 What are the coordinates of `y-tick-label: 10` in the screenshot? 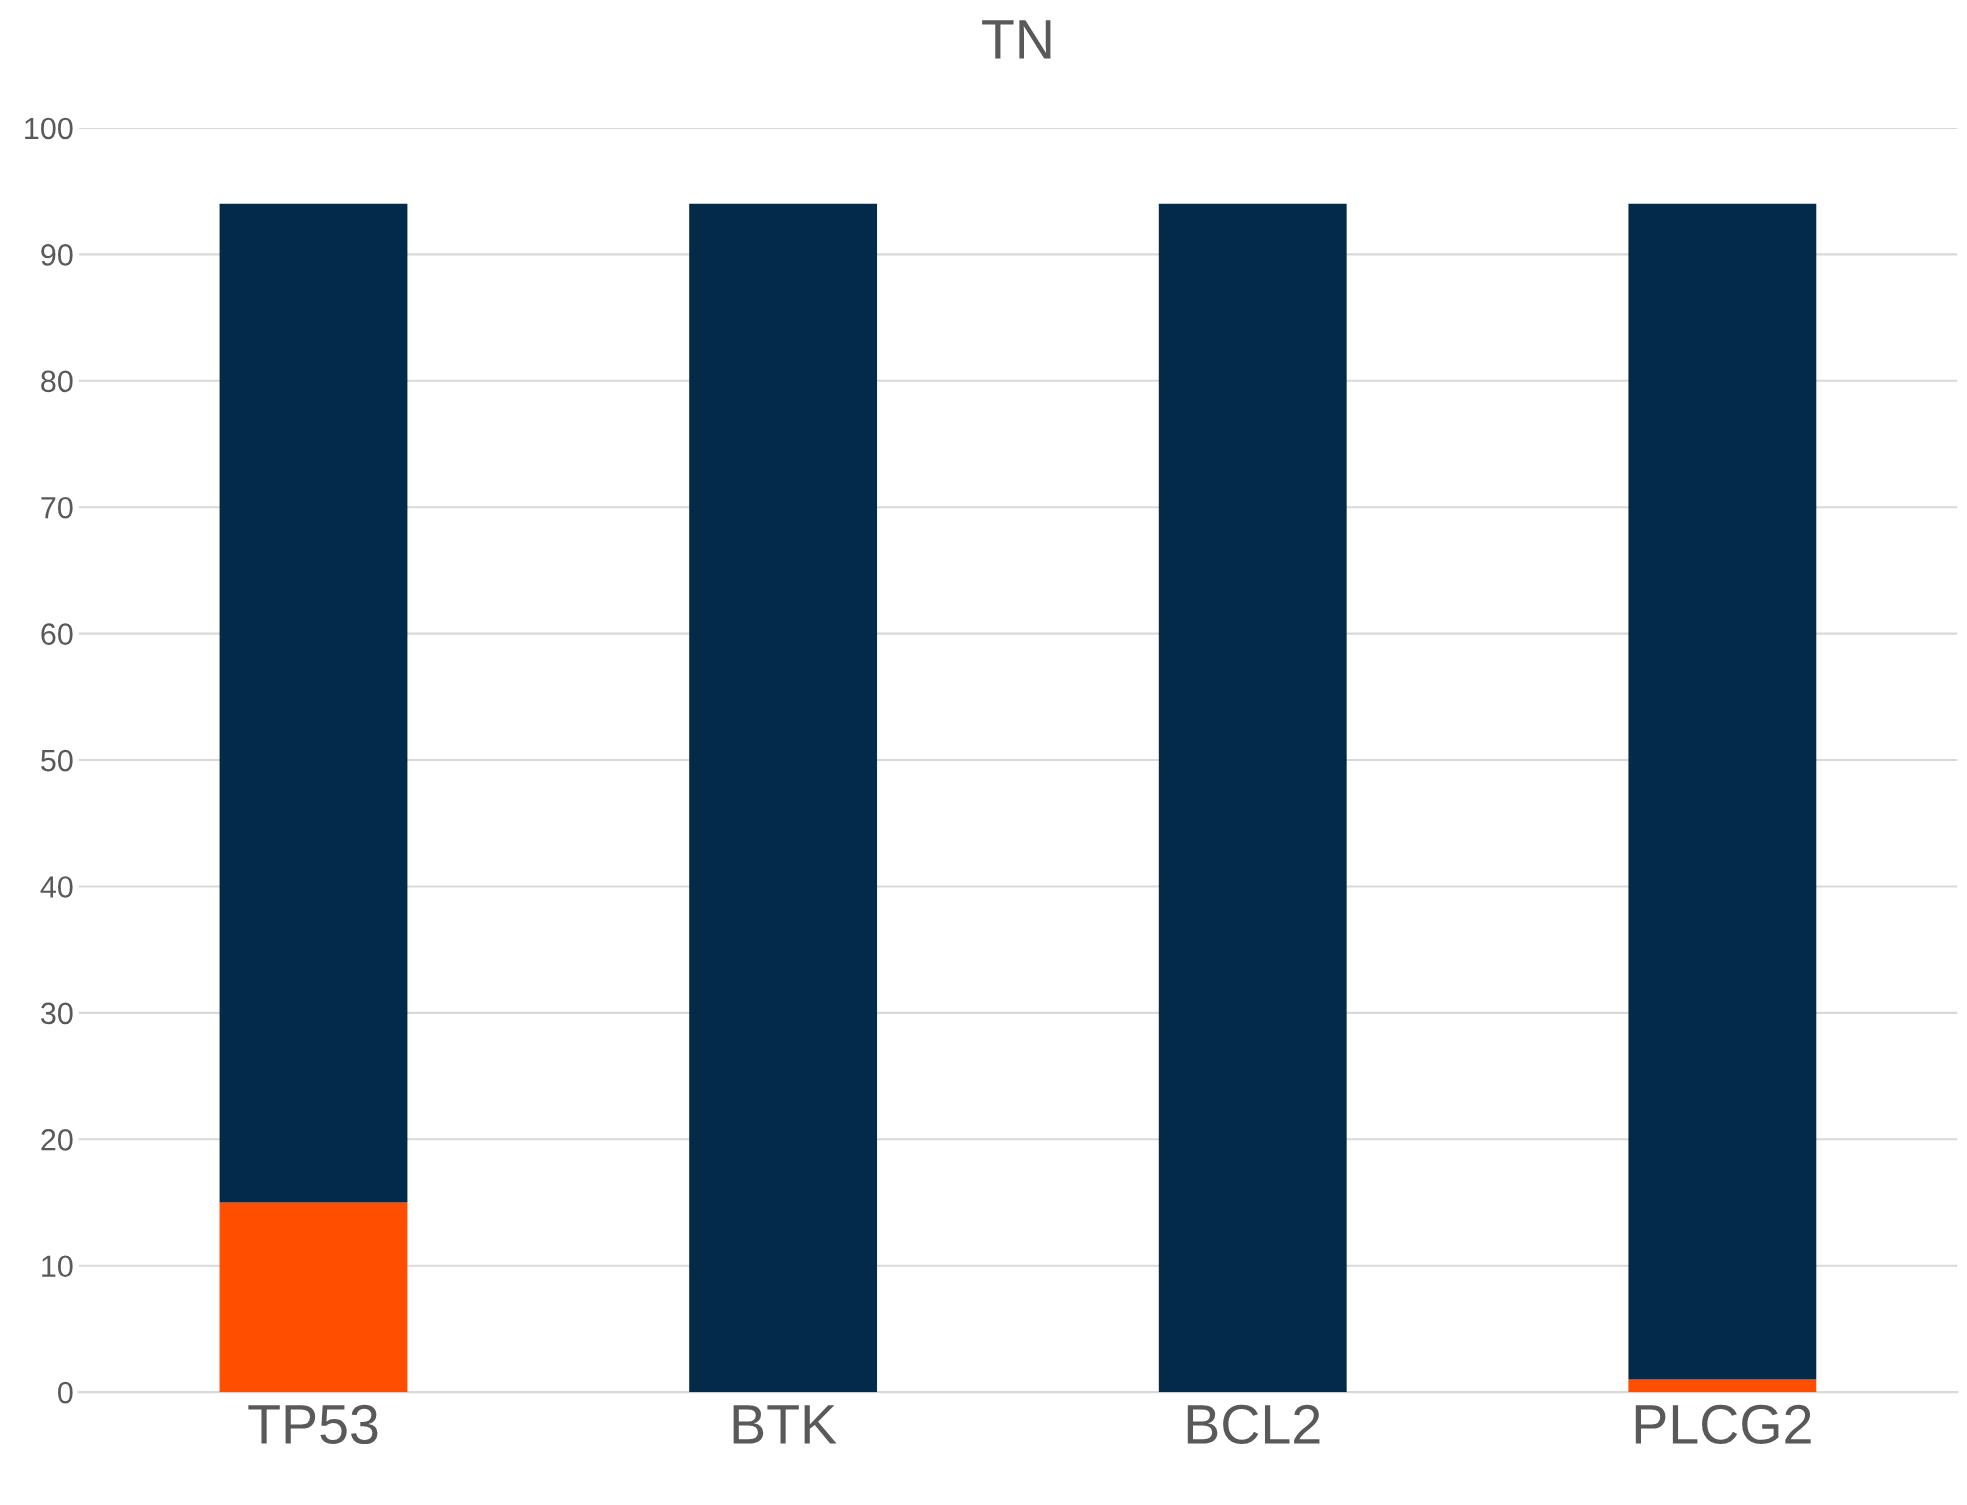 It's located at (57, 1266).